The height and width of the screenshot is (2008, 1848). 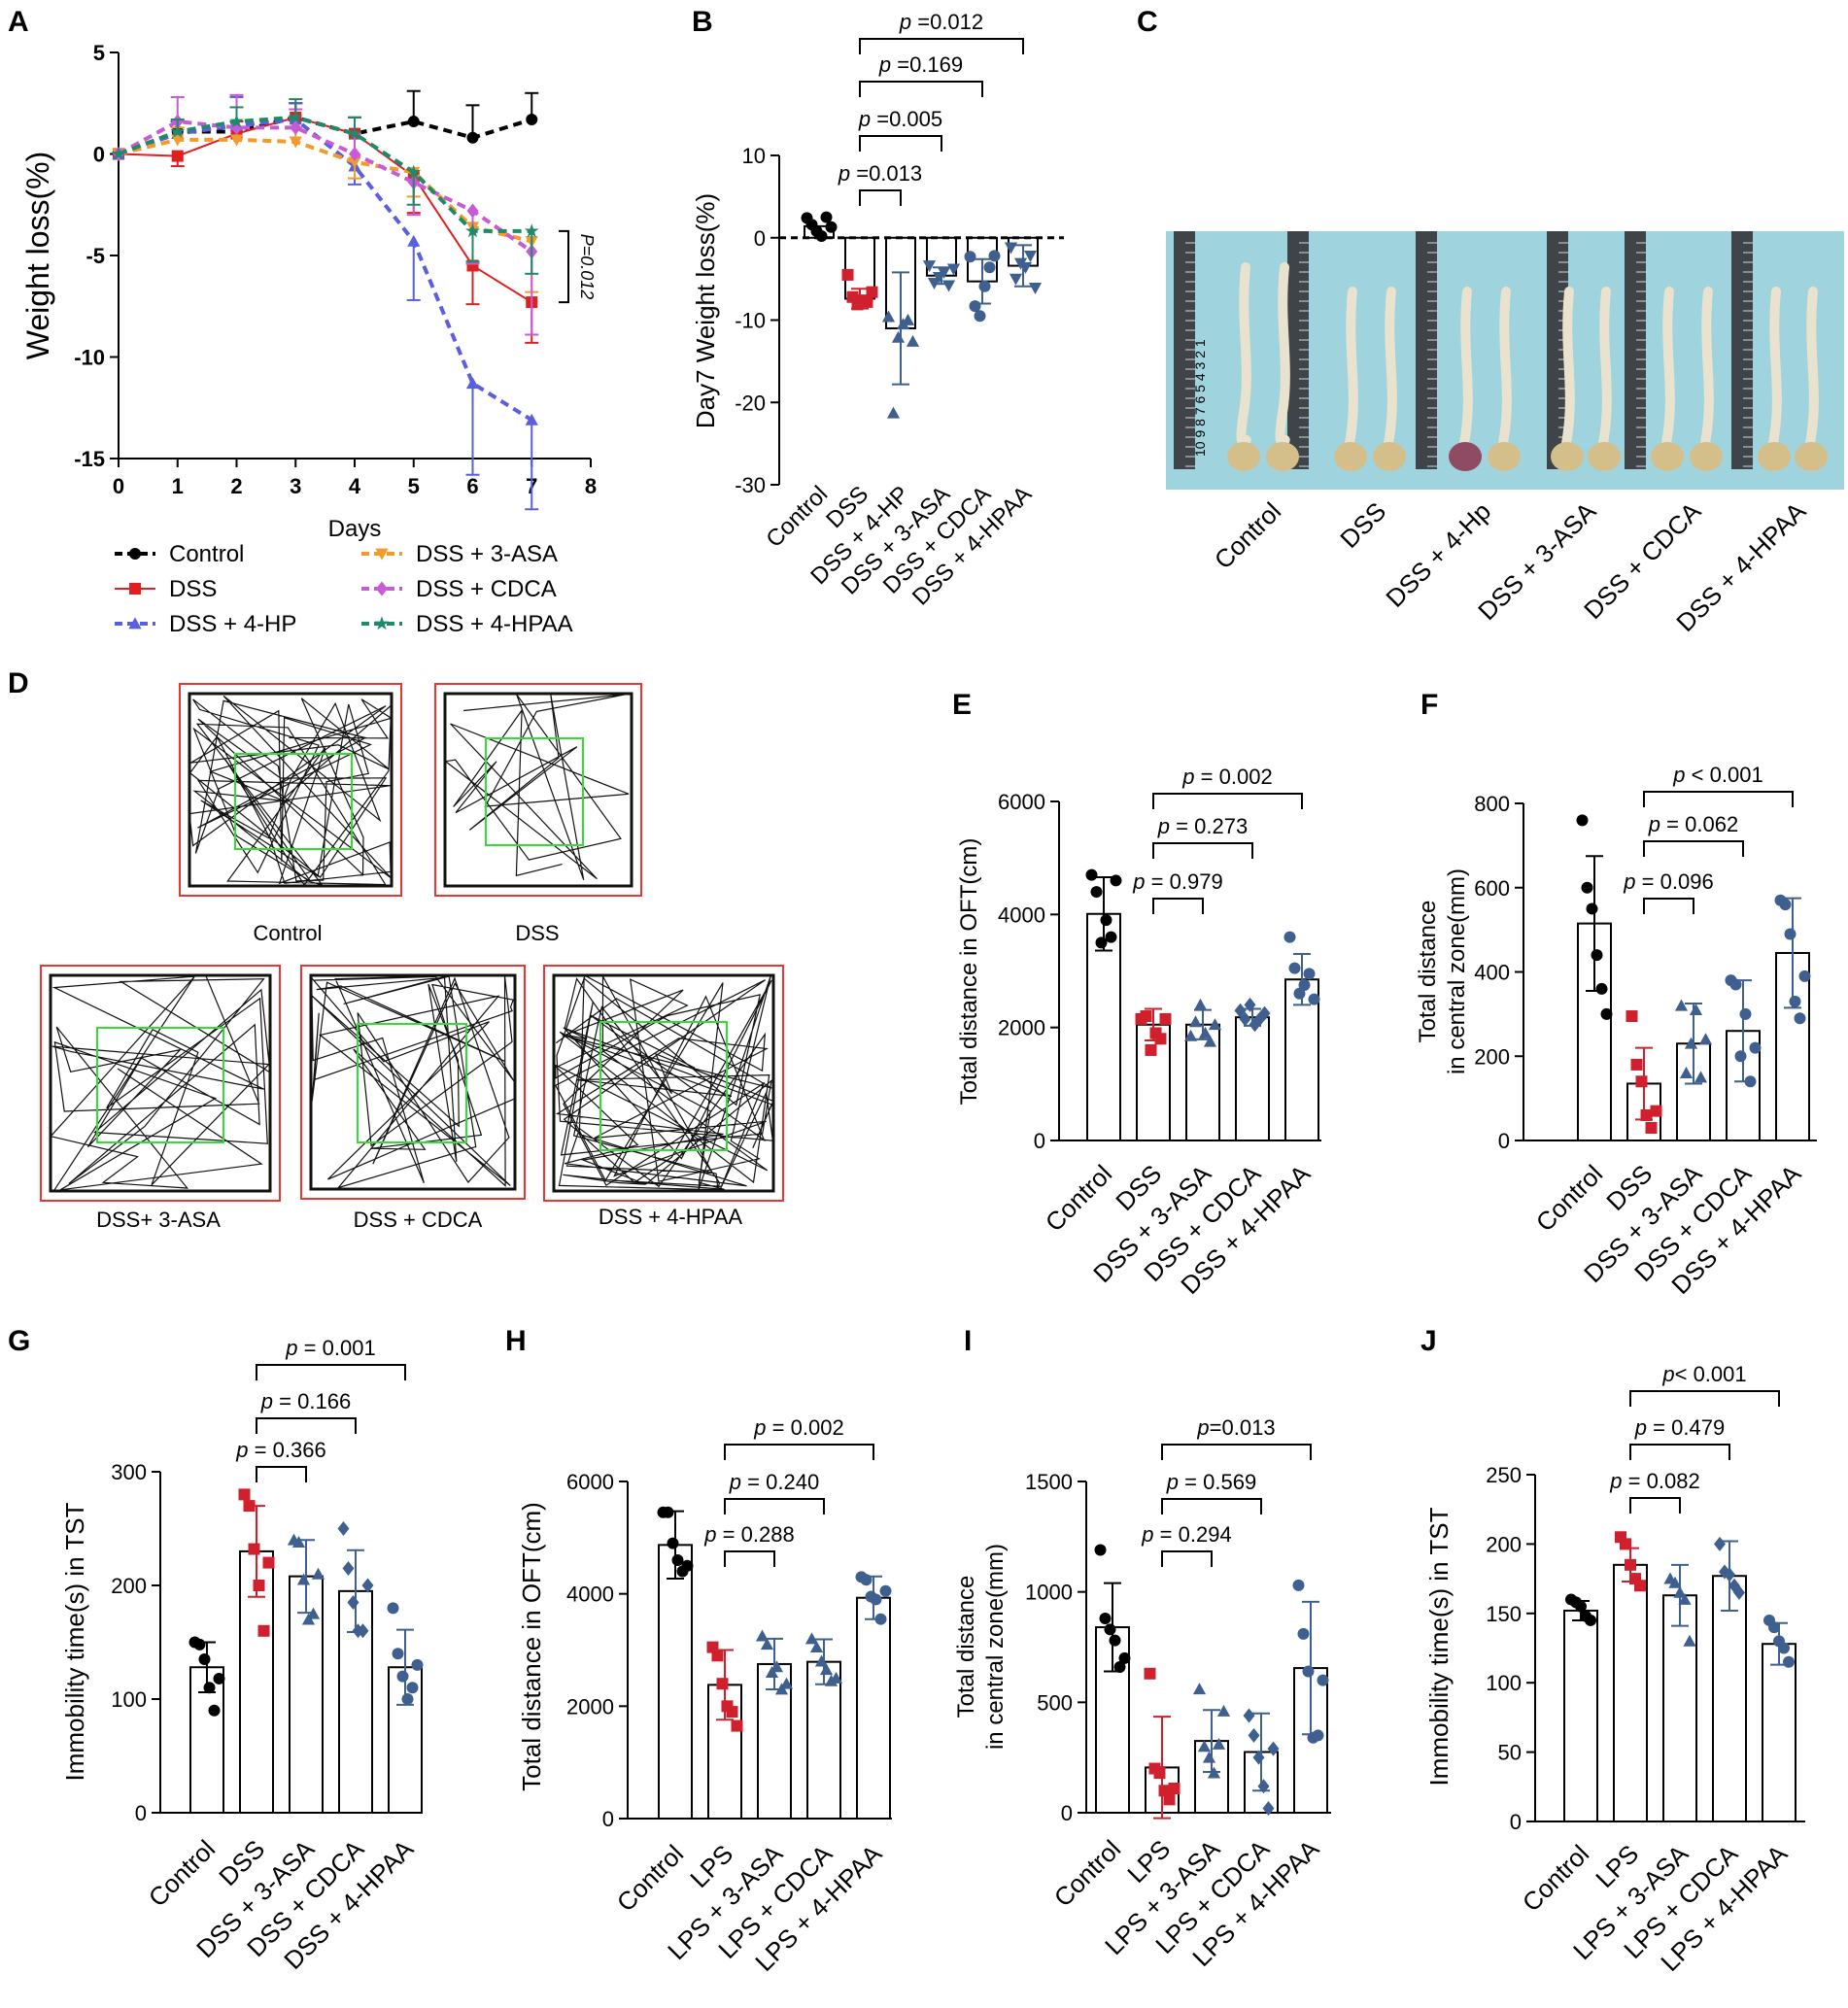 I want to click on panel-letter-e: E, so click(x=962, y=705).